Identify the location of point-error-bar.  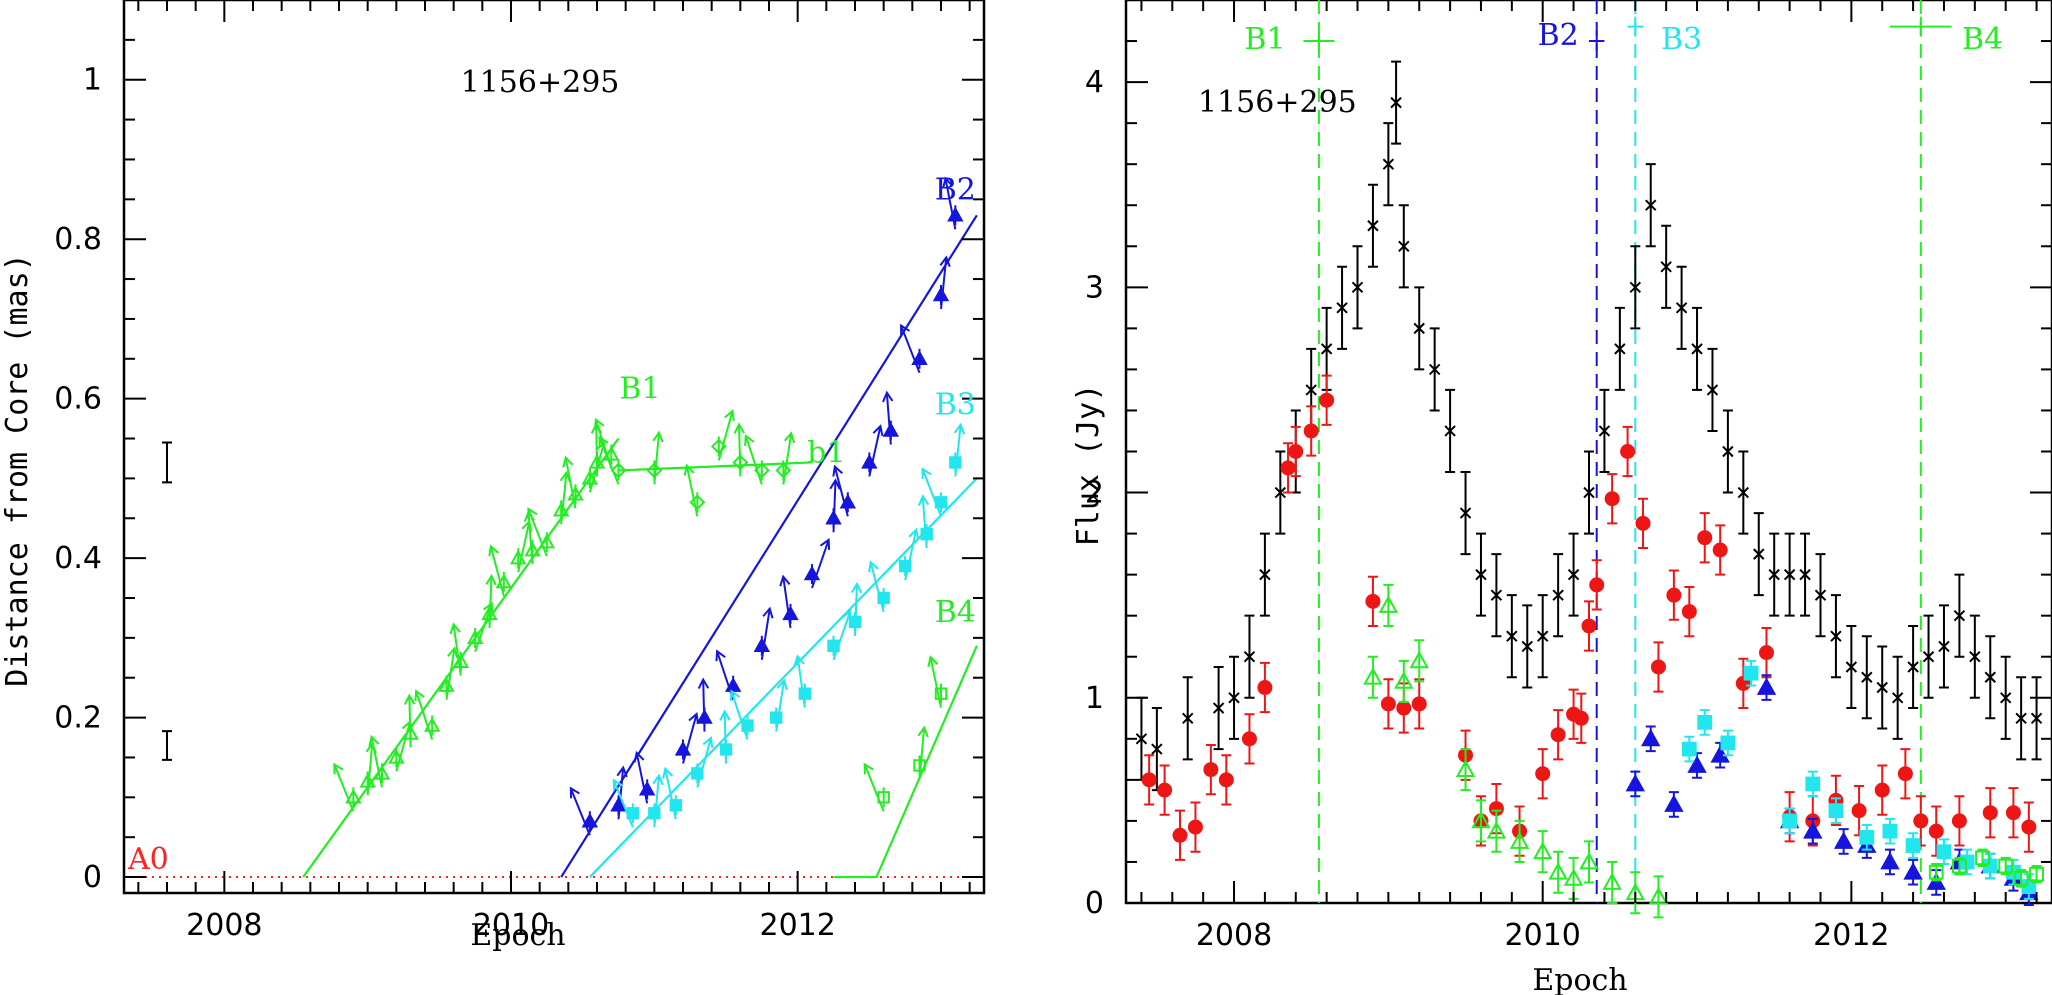
(1419, 661).